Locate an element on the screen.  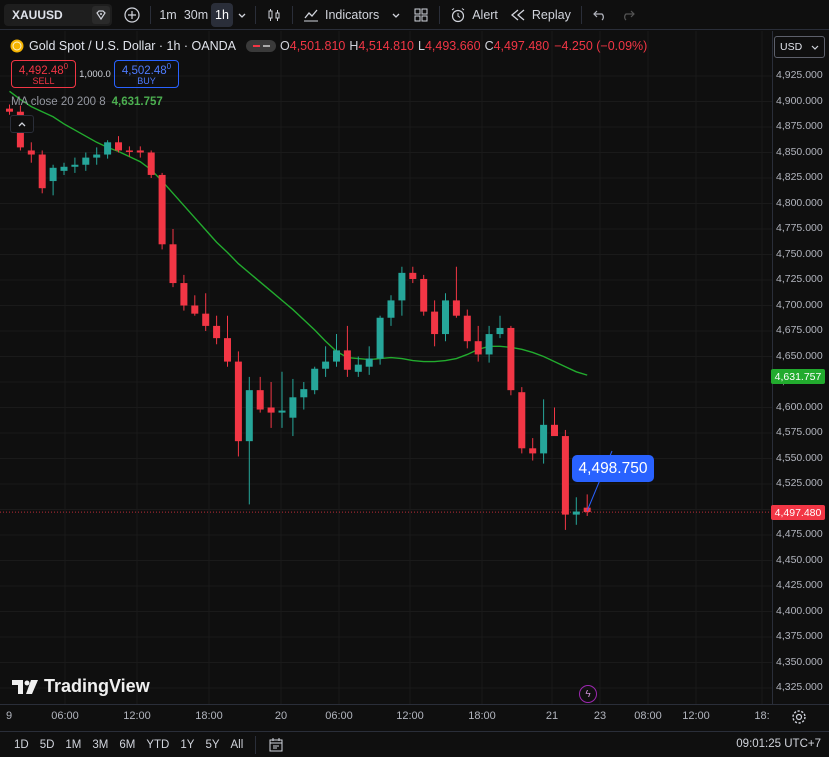
time-axis-label: 12:00 is located at coordinates (696, 716).